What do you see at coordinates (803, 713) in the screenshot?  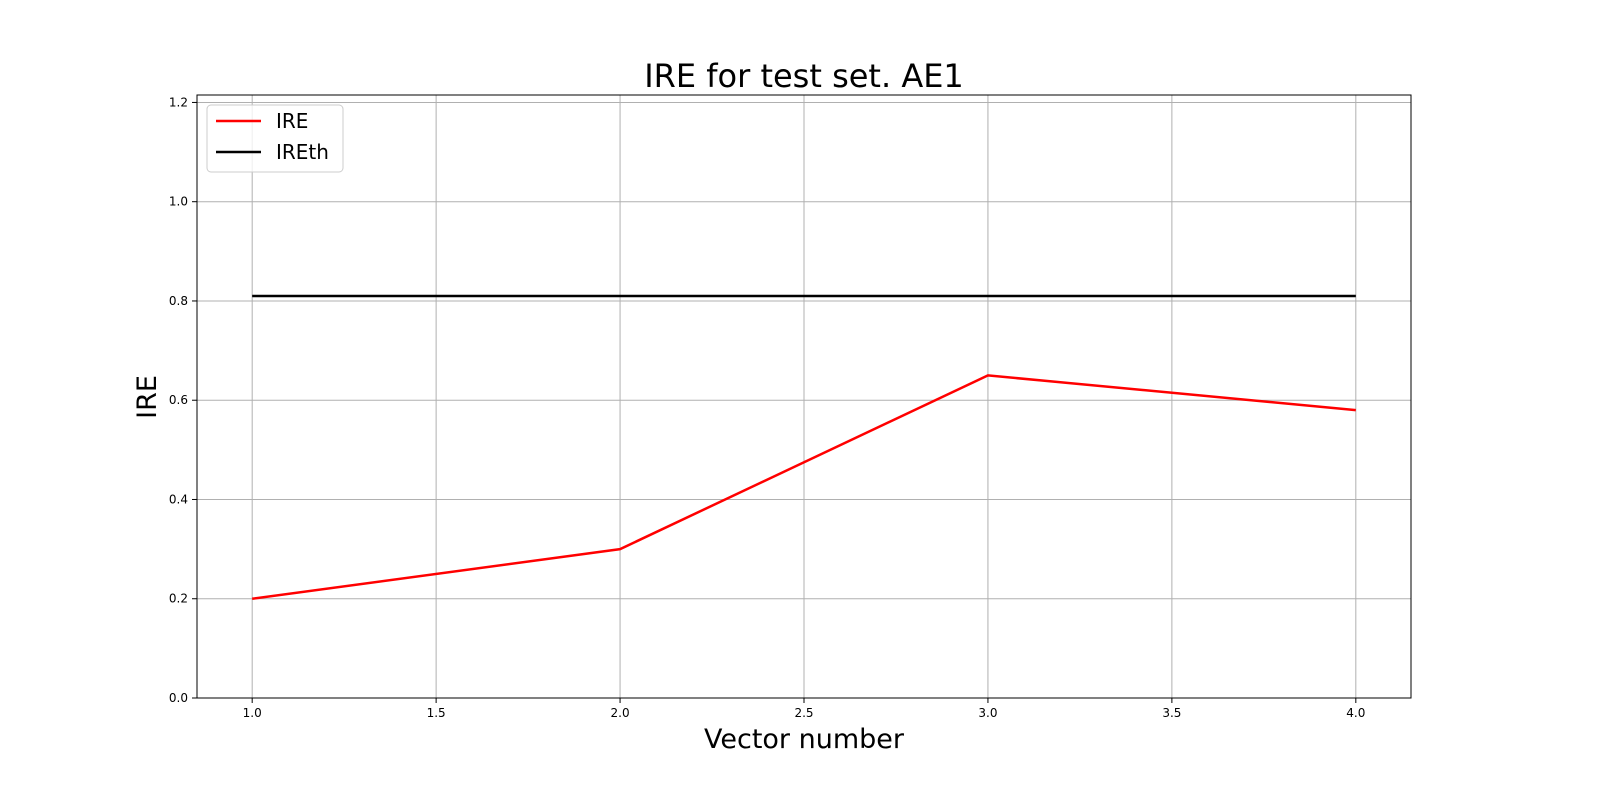 I see `x-tick-label: 2.5` at bounding box center [803, 713].